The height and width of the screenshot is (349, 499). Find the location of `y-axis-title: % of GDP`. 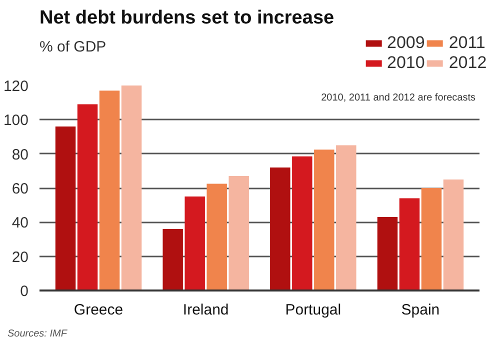

y-axis-title: % of GDP is located at coordinates (73, 47).